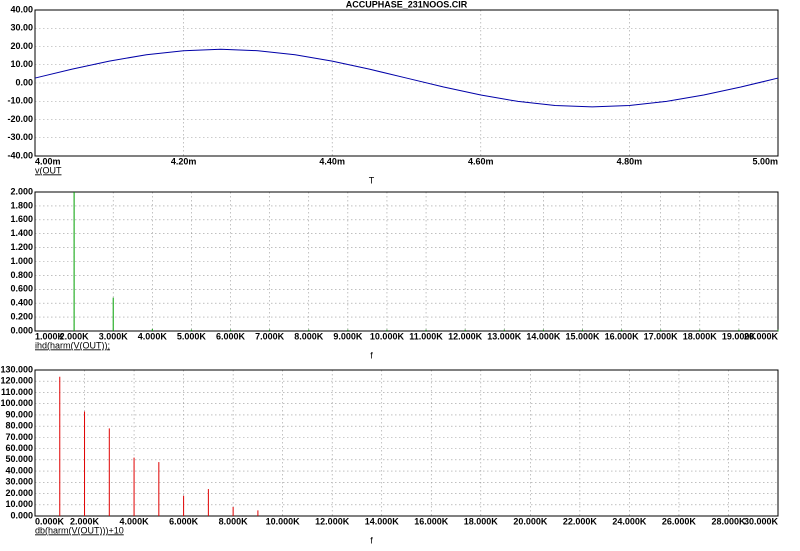 The height and width of the screenshot is (551, 800). What do you see at coordinates (20, 101) in the screenshot?
I see `y-tick-label: -10.00` at bounding box center [20, 101].